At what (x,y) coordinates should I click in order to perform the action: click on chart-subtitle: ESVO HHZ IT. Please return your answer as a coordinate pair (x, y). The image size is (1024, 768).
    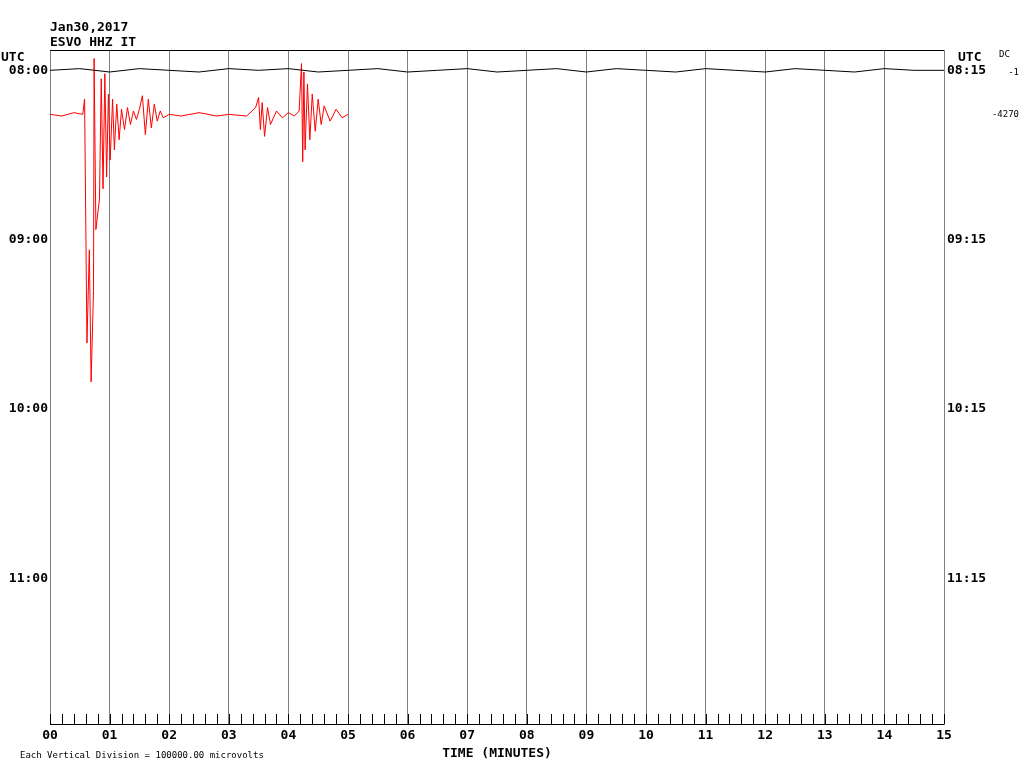
    Looking at the image, I should click on (93, 41).